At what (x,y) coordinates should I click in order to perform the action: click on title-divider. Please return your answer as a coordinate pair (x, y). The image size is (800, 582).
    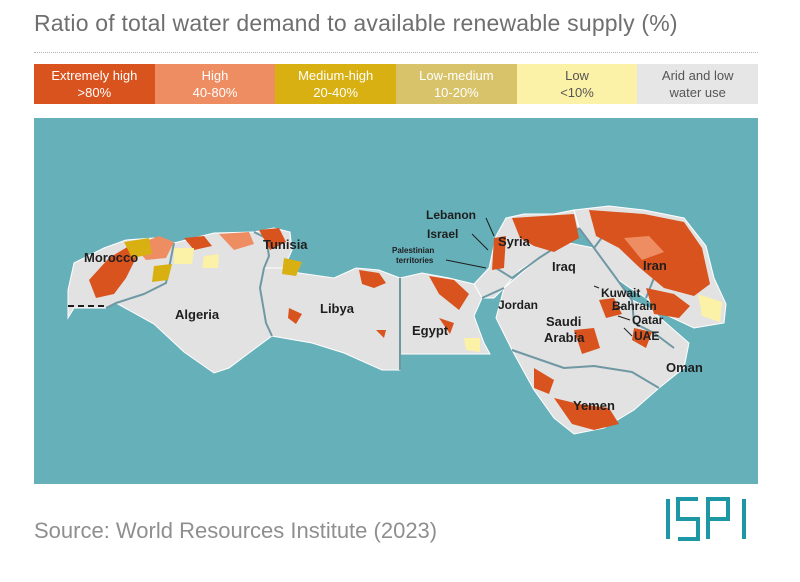
    Looking at the image, I should click on (396, 52).